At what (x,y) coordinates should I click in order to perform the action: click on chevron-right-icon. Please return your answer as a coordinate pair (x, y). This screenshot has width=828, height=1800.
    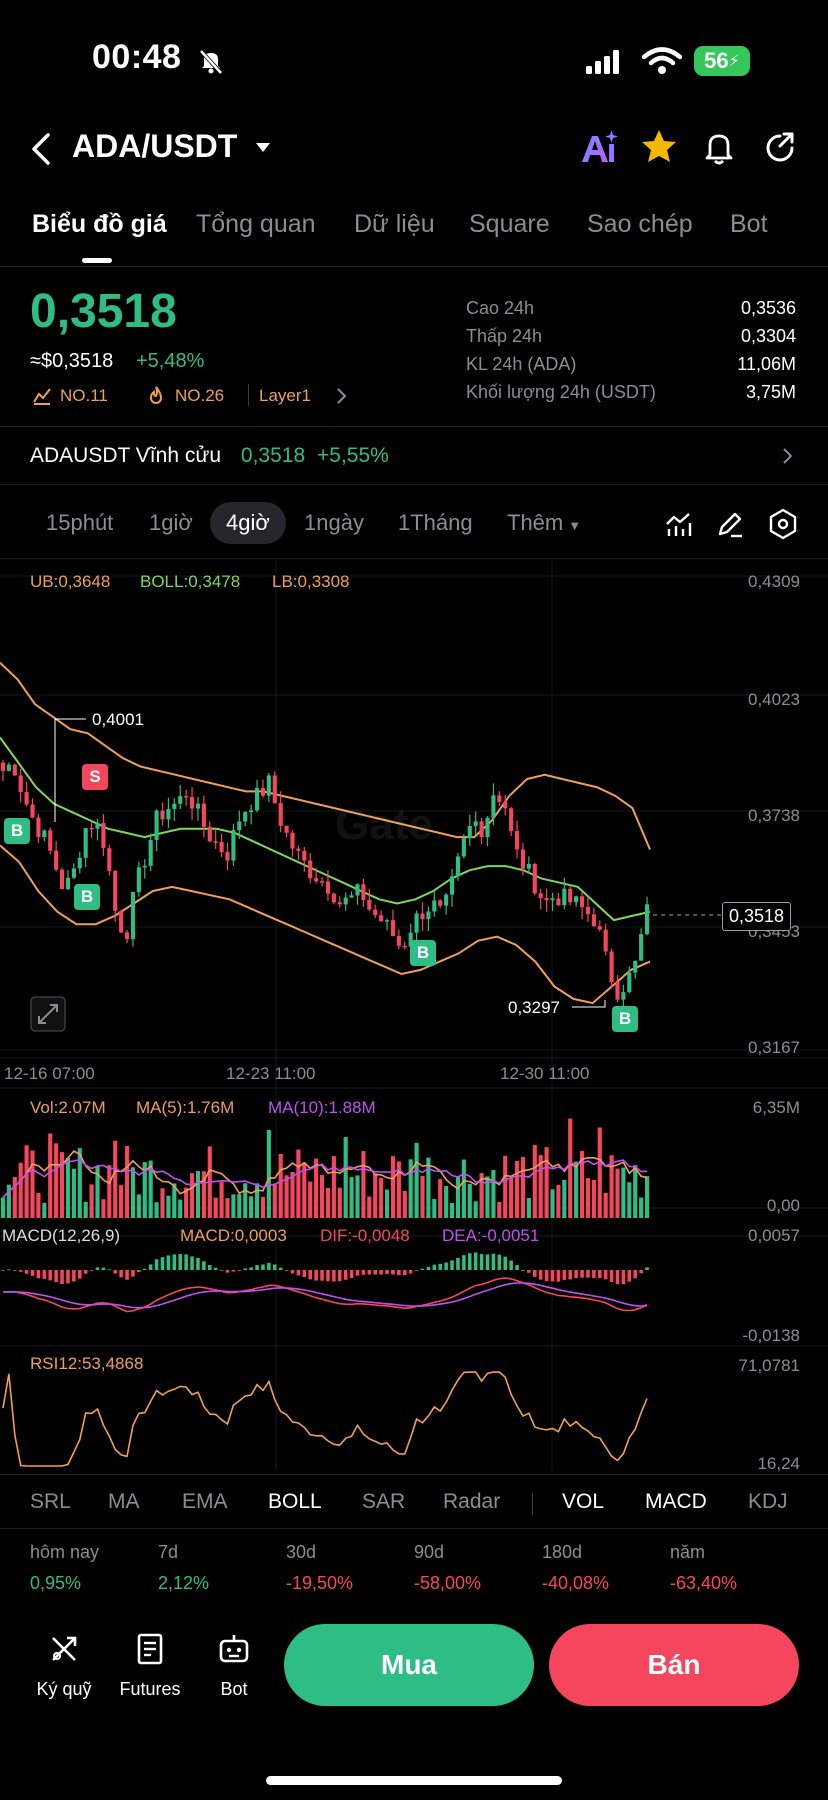
    Looking at the image, I should click on (341, 396).